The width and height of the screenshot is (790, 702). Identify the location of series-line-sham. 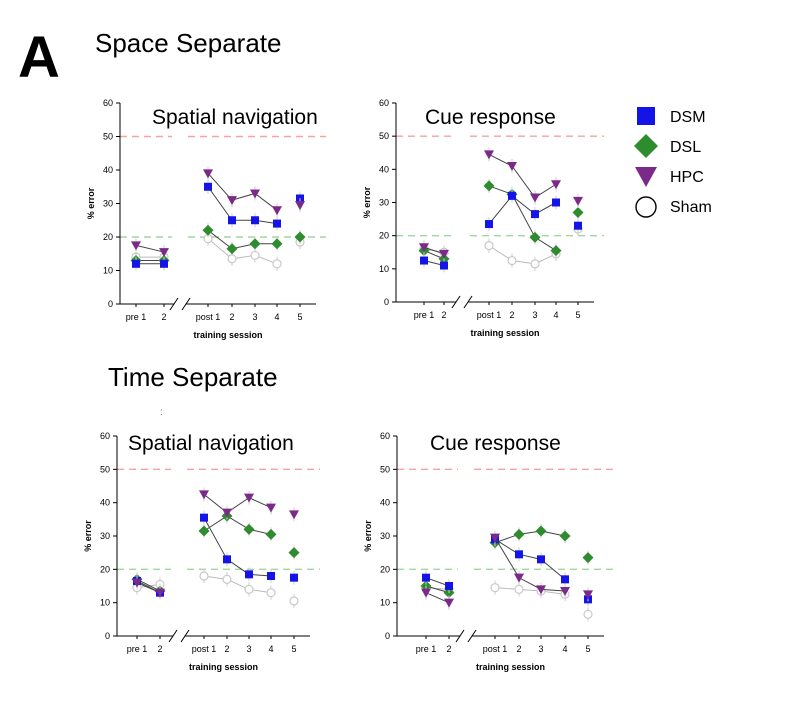
(242, 251).